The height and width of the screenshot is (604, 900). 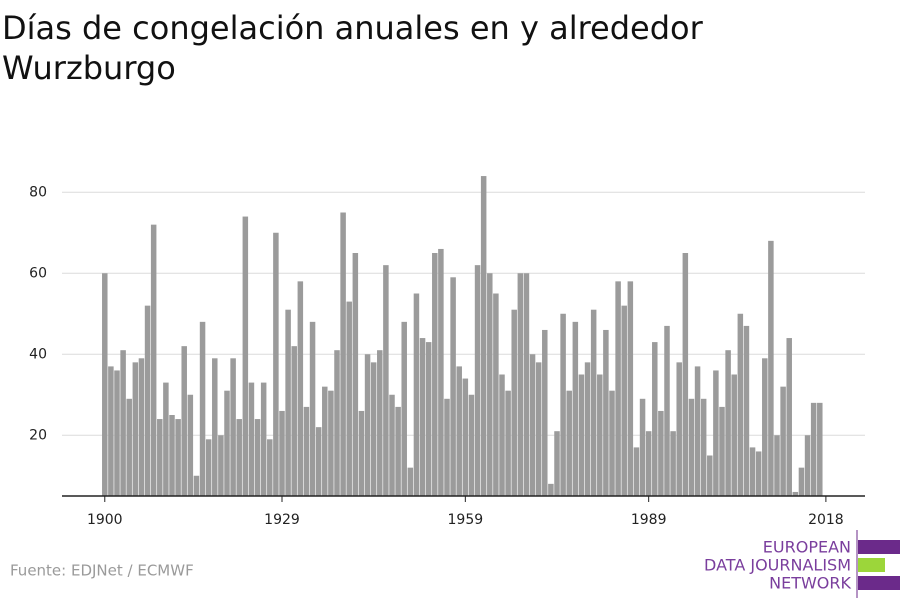 I want to click on source: Fuente: EDJNet / ECMWF, so click(x=102, y=571).